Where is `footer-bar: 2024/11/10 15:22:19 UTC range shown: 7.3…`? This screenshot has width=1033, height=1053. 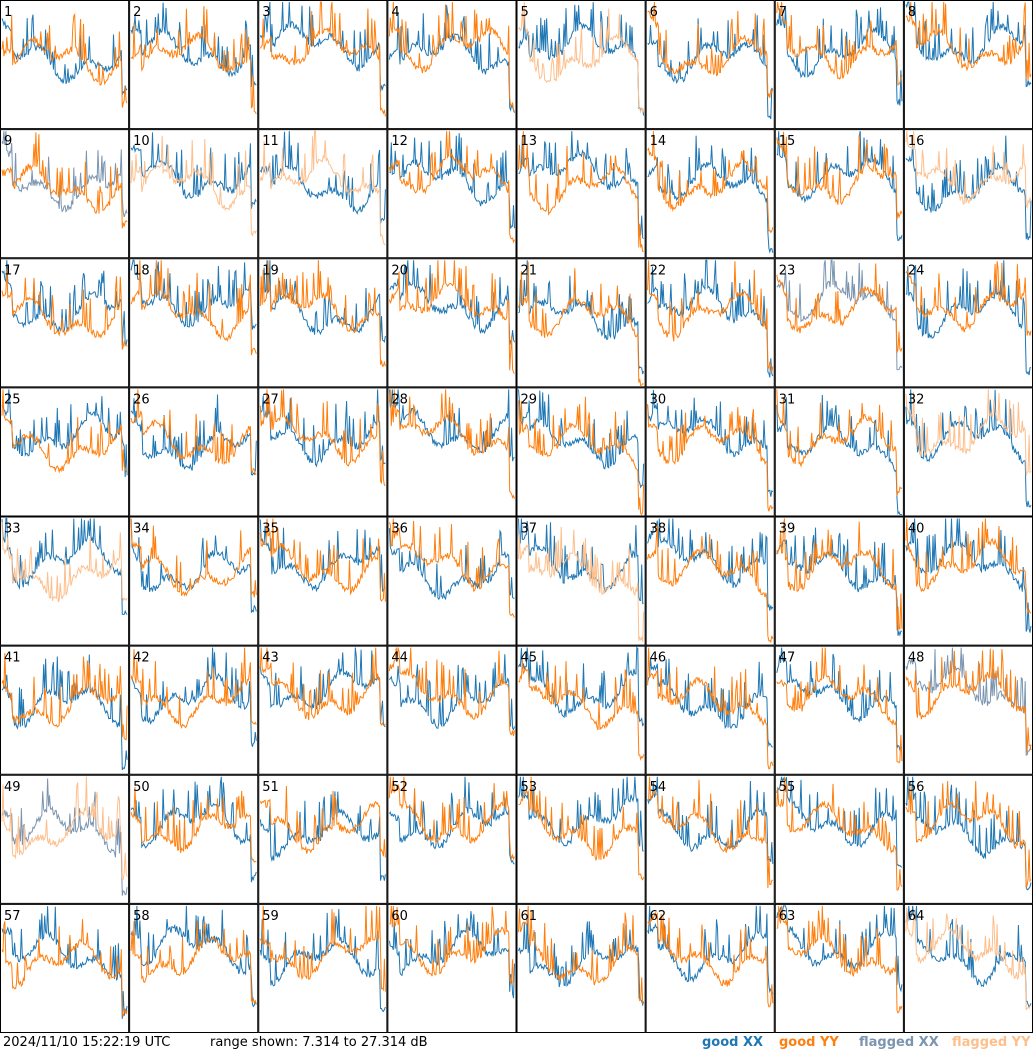
footer-bar: 2024/11/10 15:22:19 UTC range shown: 7.3… is located at coordinates (516, 1043).